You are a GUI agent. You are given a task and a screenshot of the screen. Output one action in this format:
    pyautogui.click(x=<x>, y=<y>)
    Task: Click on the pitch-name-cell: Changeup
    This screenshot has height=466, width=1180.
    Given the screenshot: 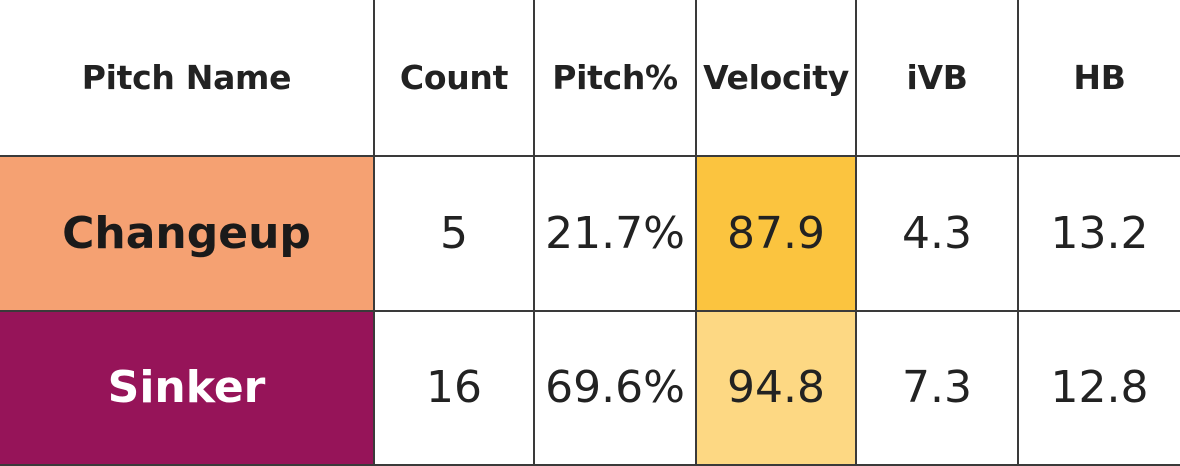 What is the action you would take?
    pyautogui.click(x=187, y=233)
    